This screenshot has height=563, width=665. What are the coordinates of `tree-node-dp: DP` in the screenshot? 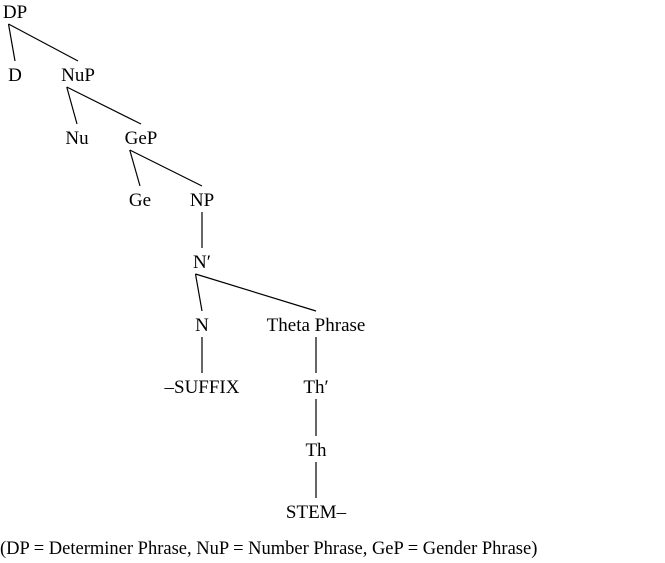 It's located at (15, 12).